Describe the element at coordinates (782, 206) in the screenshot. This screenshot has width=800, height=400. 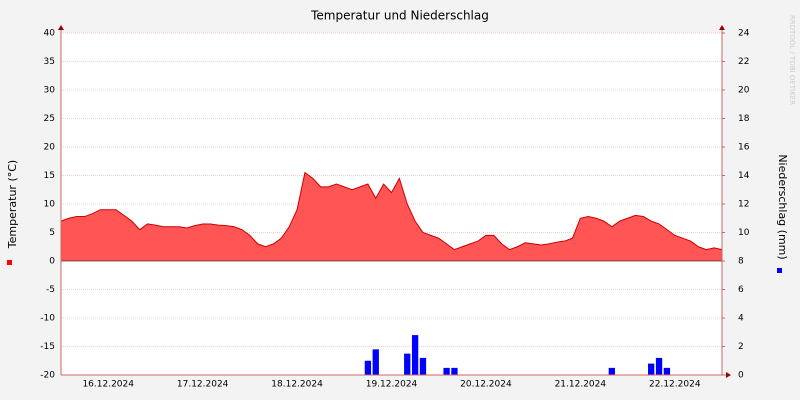
I see `y2-axis-label: Niederschlag (mm)` at that location.